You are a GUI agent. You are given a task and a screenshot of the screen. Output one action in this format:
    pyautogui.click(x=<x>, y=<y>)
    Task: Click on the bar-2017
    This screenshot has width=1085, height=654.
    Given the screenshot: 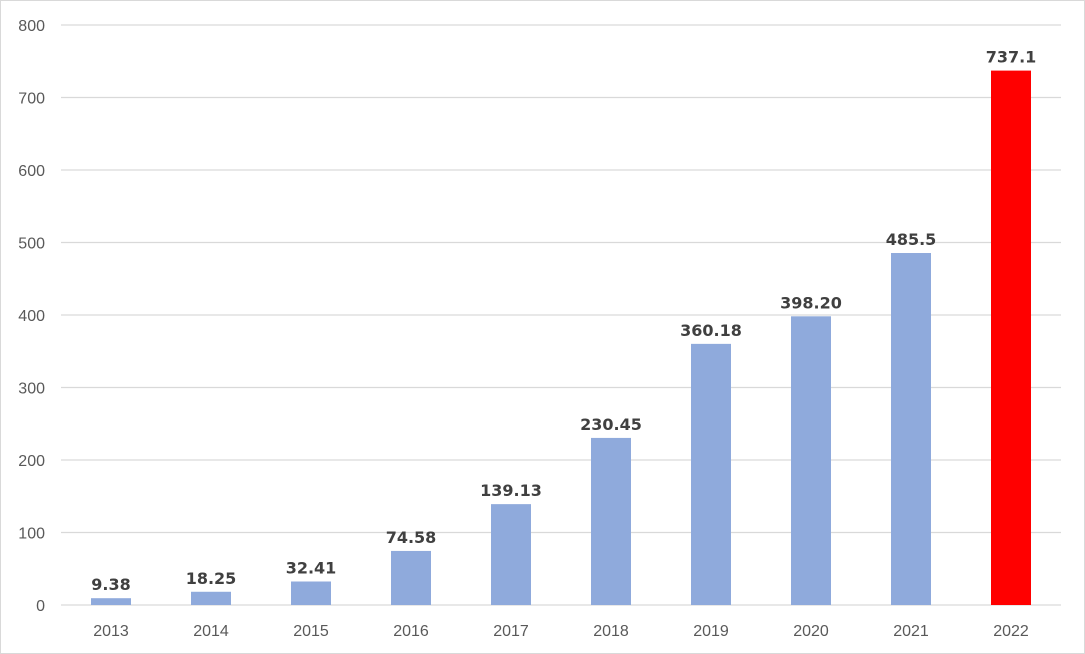 What is the action you would take?
    pyautogui.click(x=511, y=554)
    